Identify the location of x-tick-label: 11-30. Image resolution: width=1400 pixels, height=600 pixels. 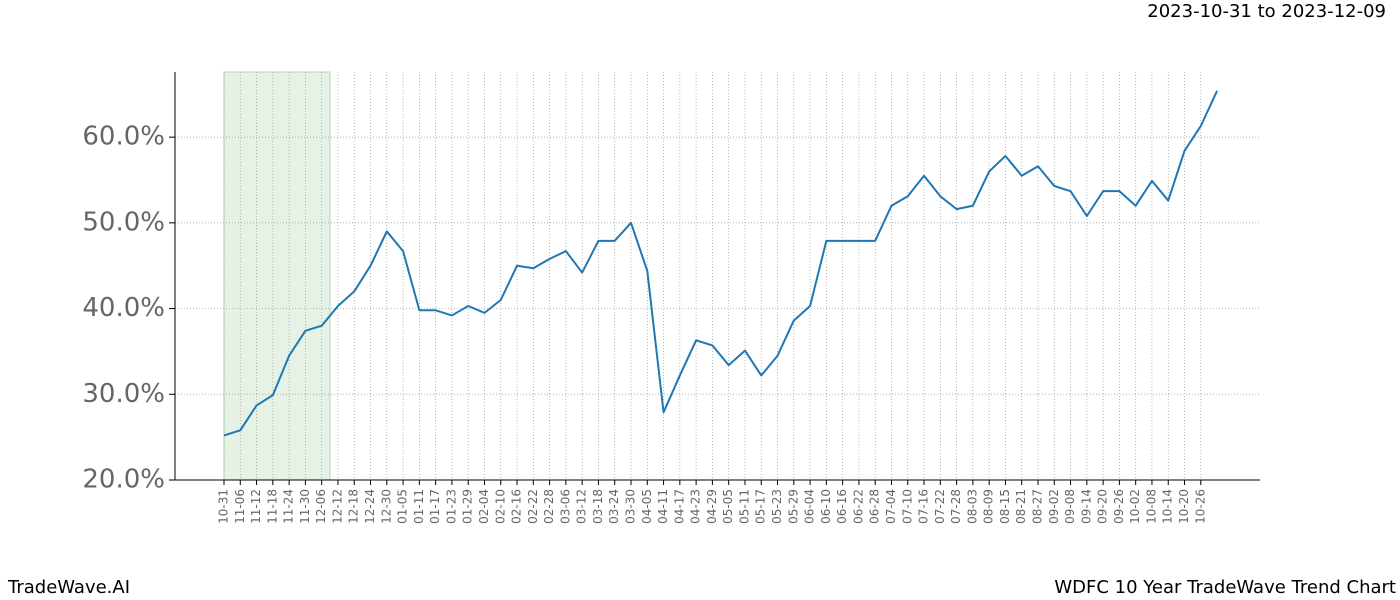
(305, 506).